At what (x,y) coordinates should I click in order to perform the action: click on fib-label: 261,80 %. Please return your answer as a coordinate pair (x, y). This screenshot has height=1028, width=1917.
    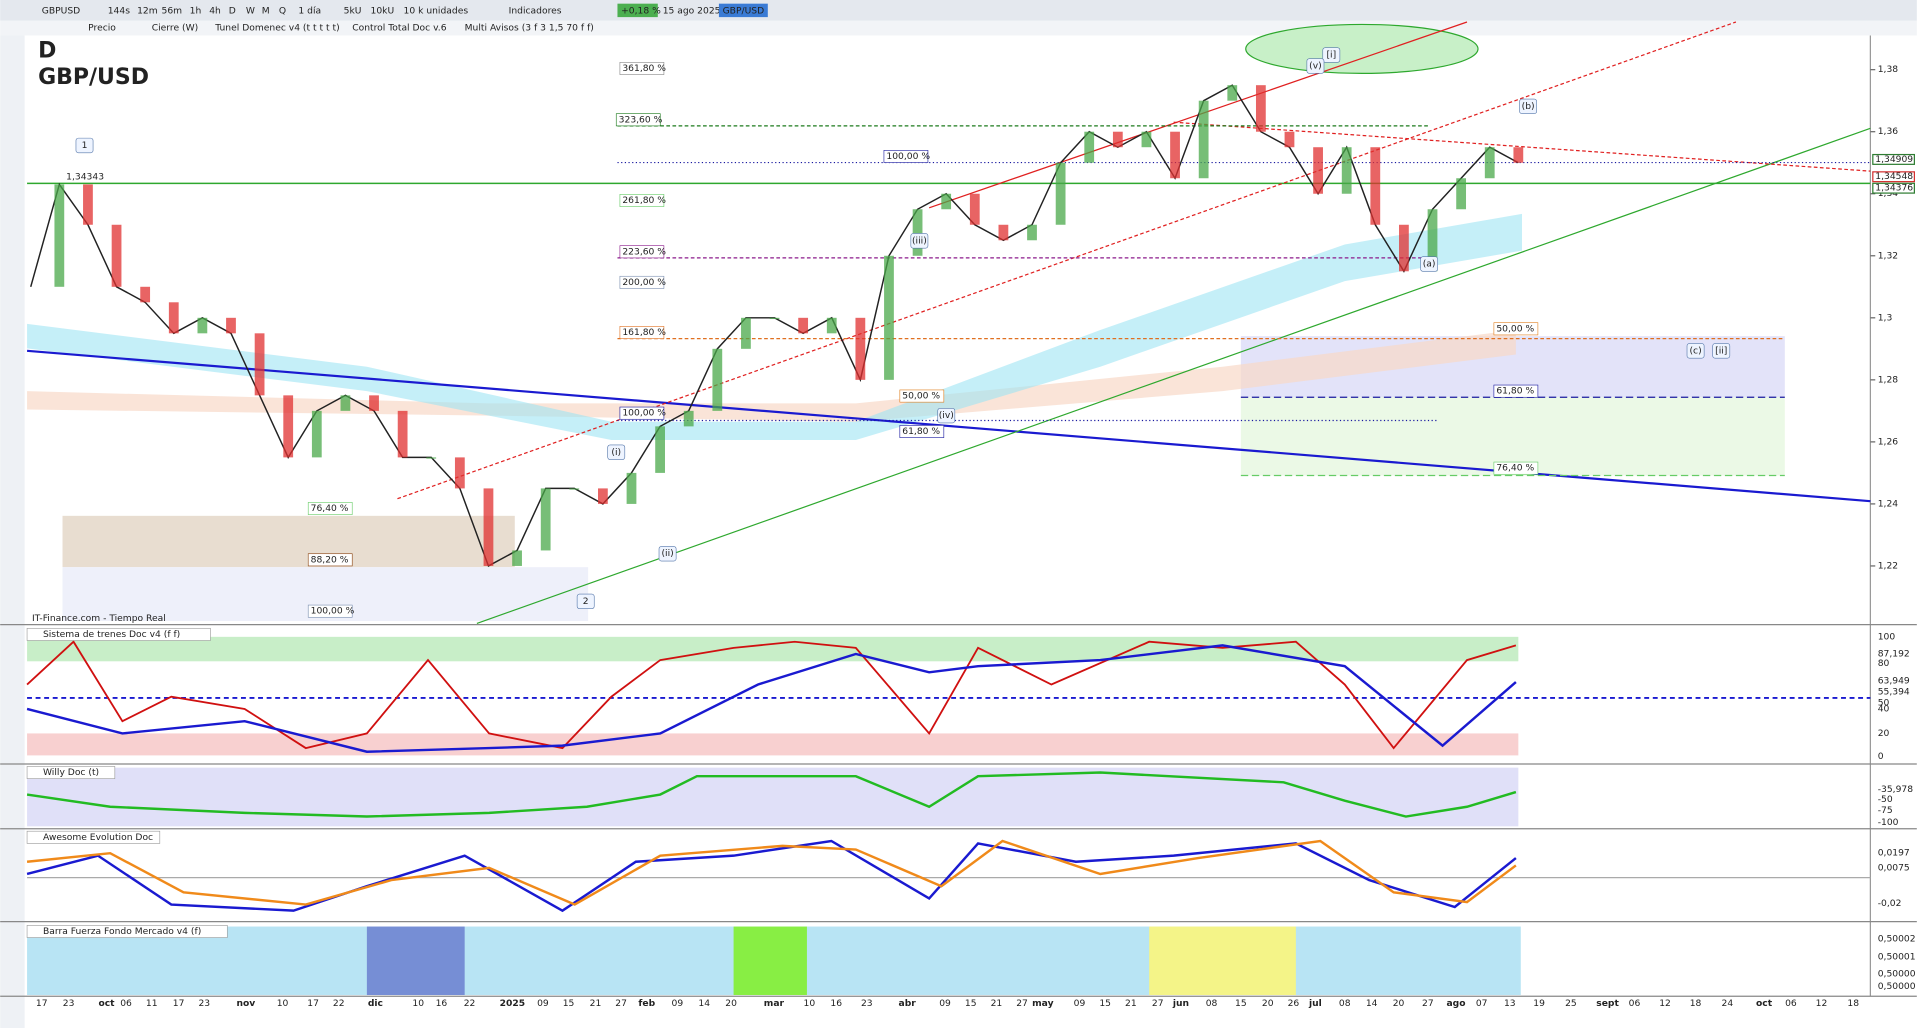
    Looking at the image, I should click on (644, 200).